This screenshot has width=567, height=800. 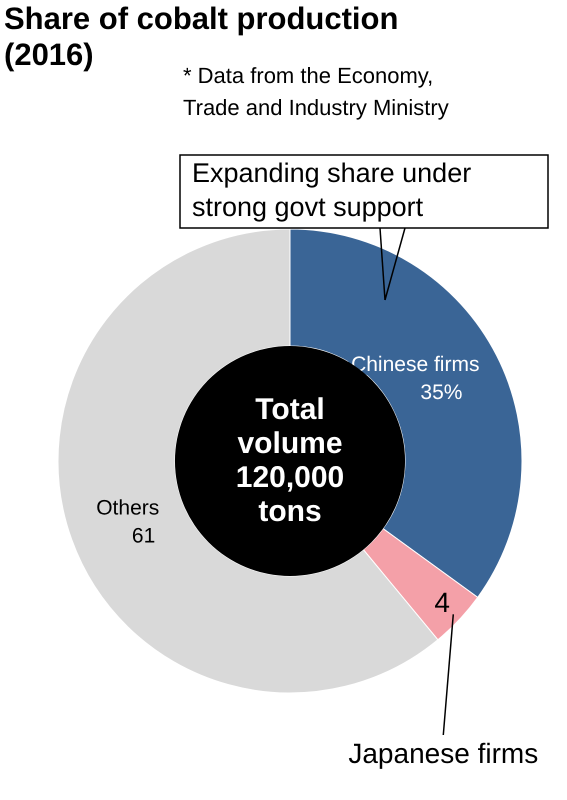 I want to click on data-label: 4, so click(x=442, y=602).